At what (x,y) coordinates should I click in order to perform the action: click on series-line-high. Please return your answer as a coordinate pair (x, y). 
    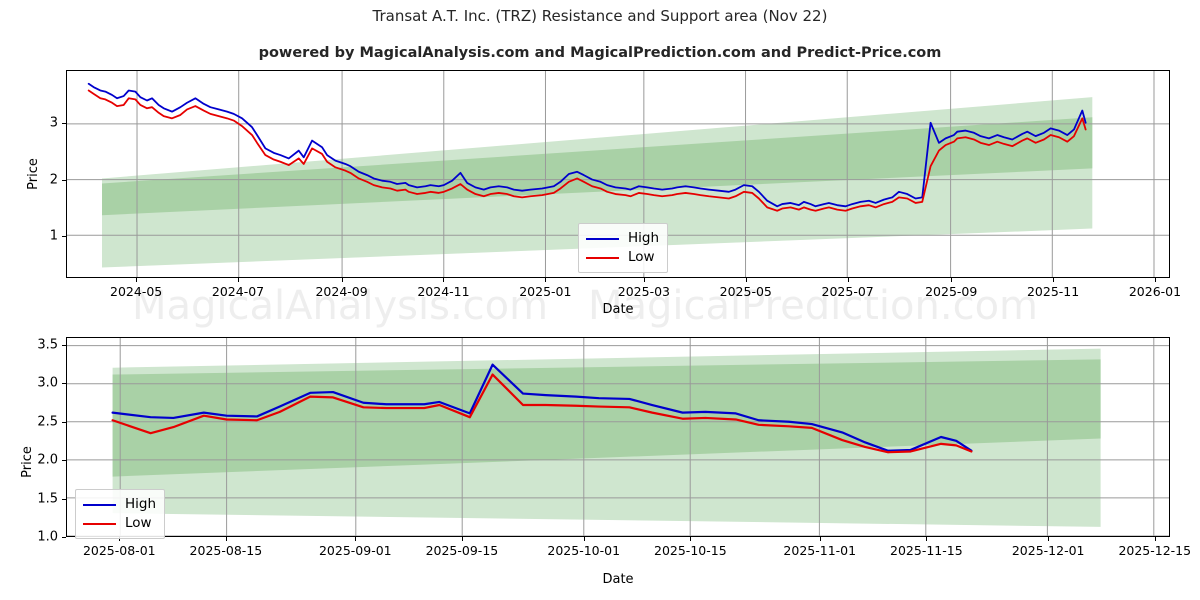
    Looking at the image, I should click on (542, 408).